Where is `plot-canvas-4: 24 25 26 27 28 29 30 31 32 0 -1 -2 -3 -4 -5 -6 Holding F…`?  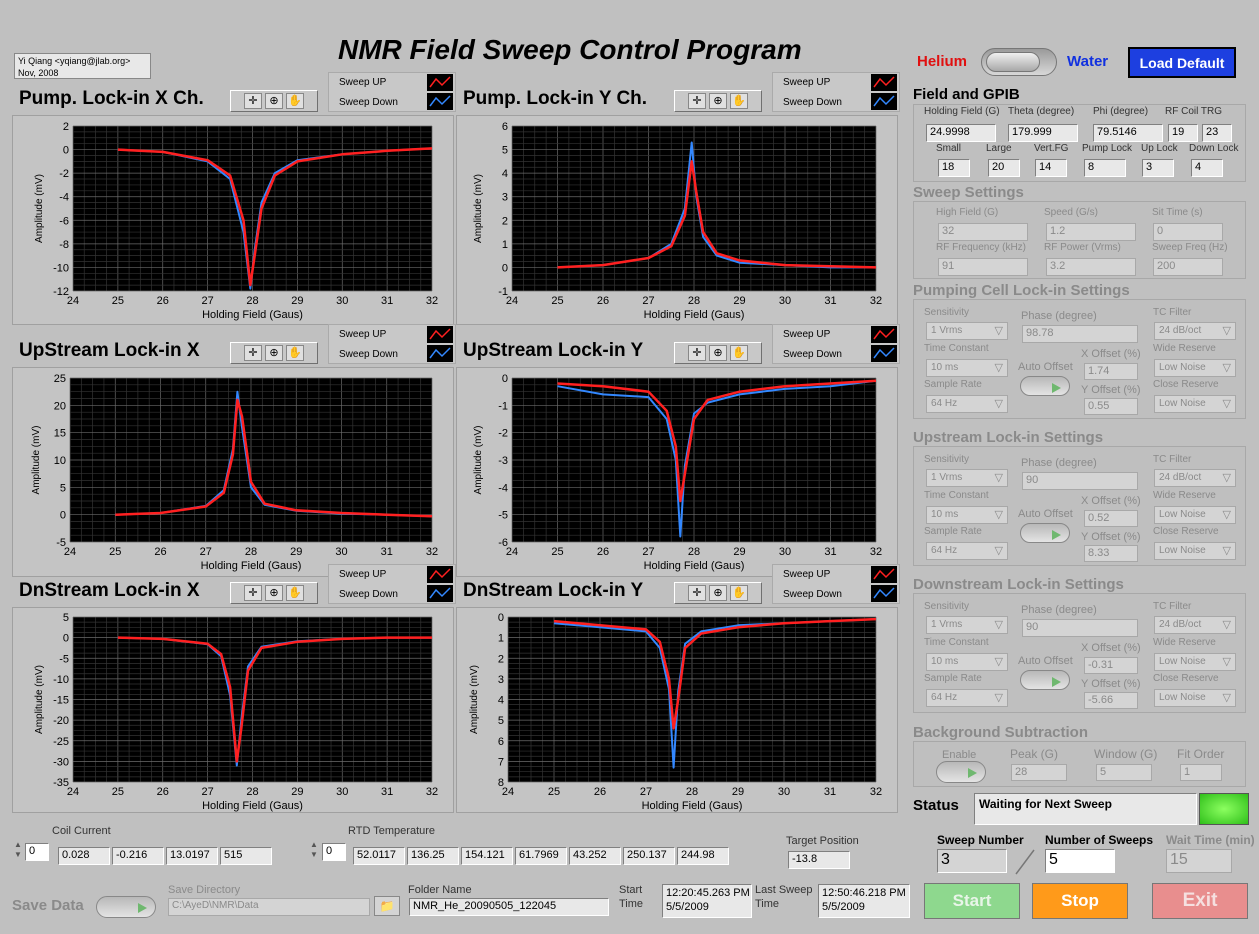
plot-canvas-4: 24 25 26 27 28 29 30 31 32 0 -1 -2 -3 -4 -5 -6 Holding F… is located at coordinates (677, 474).